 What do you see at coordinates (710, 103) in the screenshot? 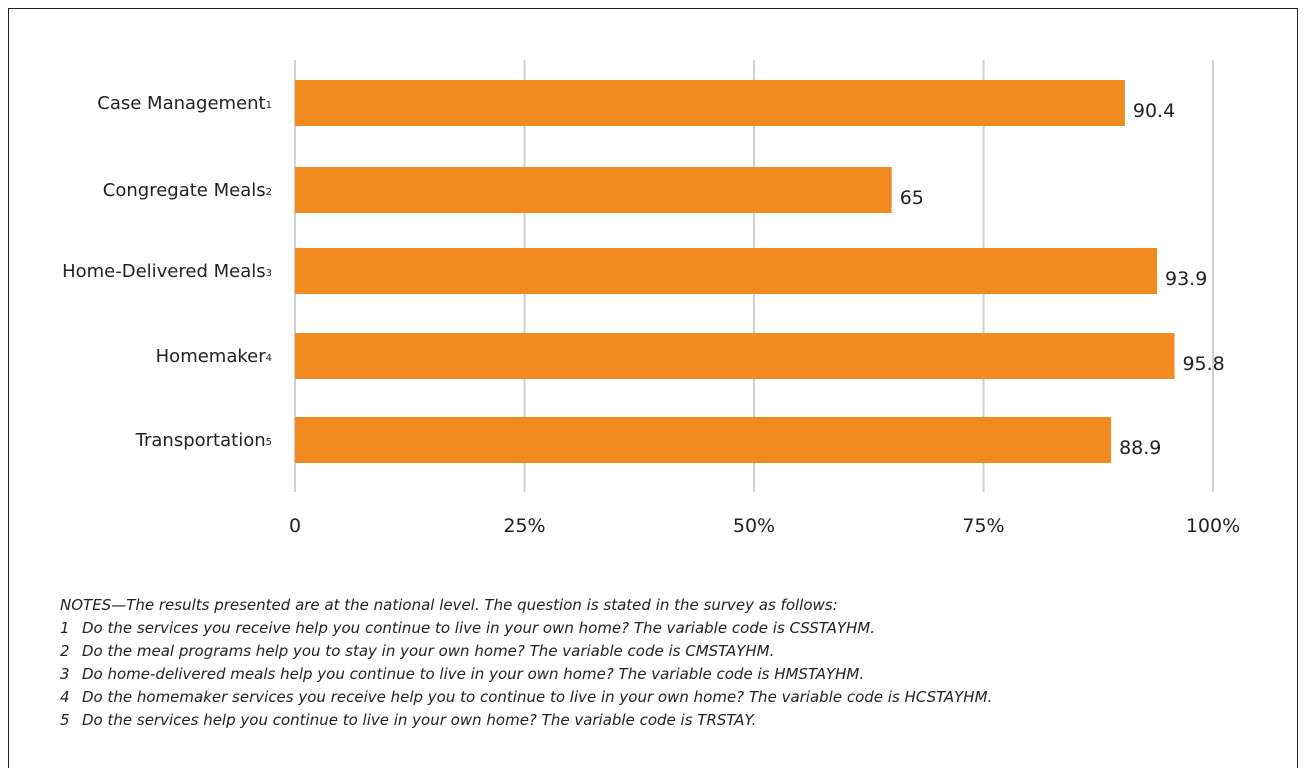
I see `bar-case-management` at bounding box center [710, 103].